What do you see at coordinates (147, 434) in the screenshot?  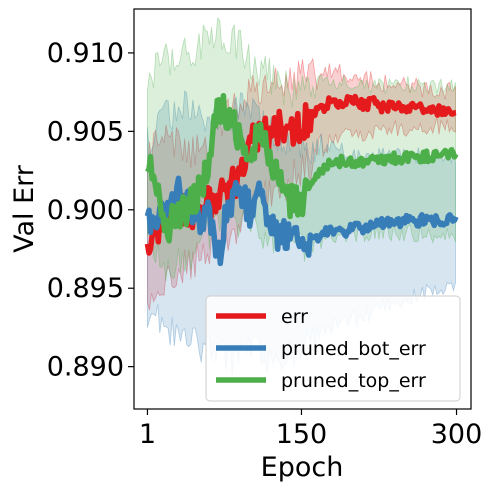 I see `x-tick-label: 1` at bounding box center [147, 434].